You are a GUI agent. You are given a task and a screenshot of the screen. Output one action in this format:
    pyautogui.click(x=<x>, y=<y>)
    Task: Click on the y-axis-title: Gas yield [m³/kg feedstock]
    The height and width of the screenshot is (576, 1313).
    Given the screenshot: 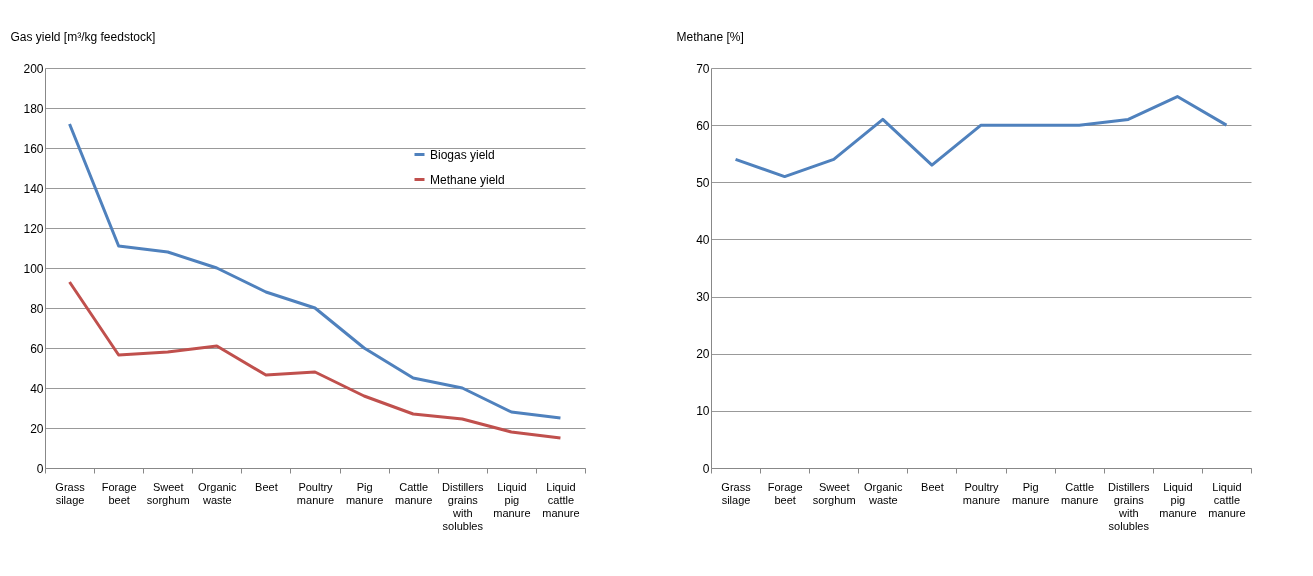 What is the action you would take?
    pyautogui.click(x=83, y=36)
    